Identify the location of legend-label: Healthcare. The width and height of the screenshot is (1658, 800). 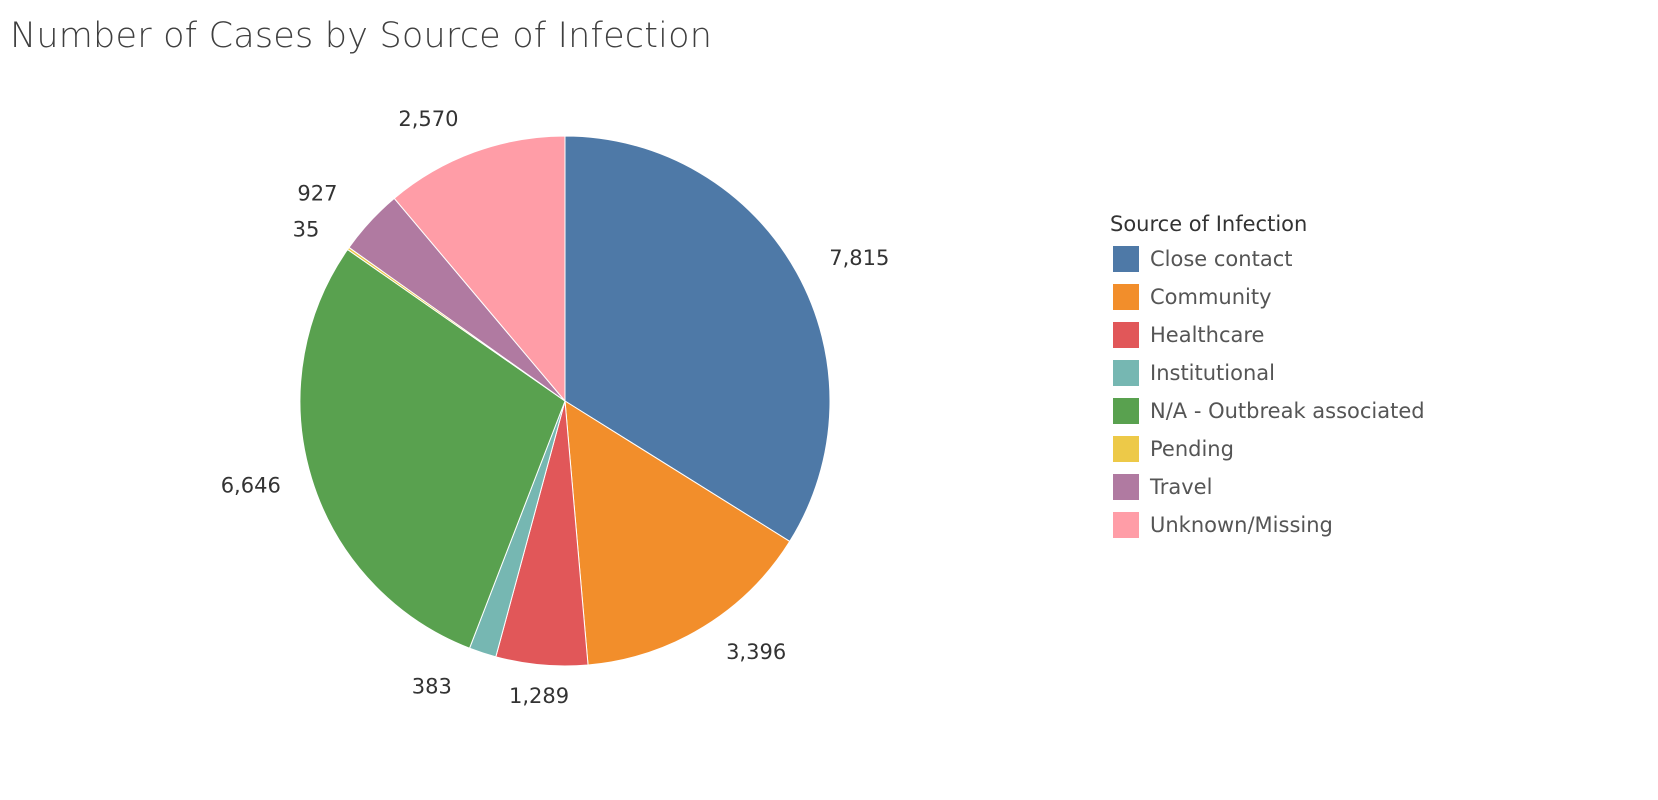
(1207, 335).